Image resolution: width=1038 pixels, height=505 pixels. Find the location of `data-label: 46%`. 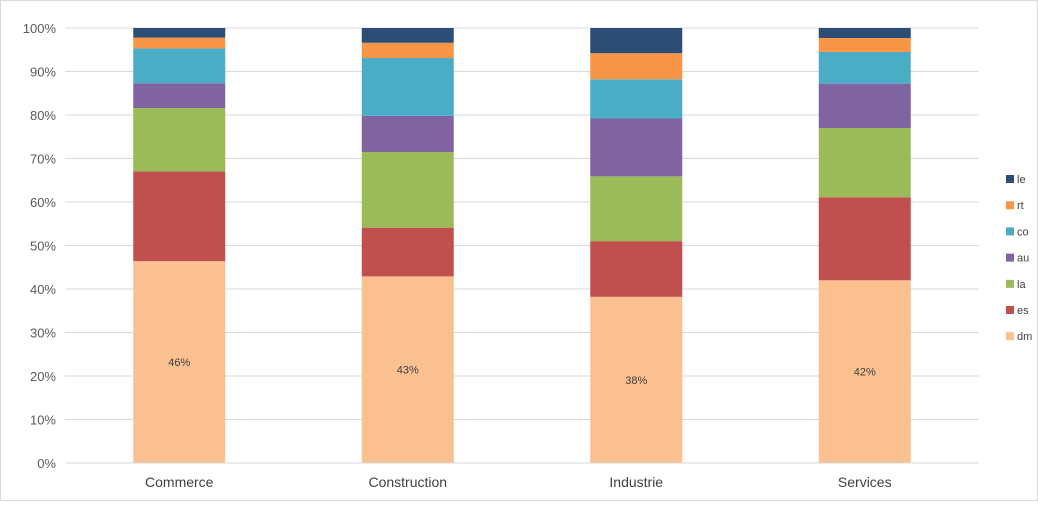

data-label: 46% is located at coordinates (179, 363).